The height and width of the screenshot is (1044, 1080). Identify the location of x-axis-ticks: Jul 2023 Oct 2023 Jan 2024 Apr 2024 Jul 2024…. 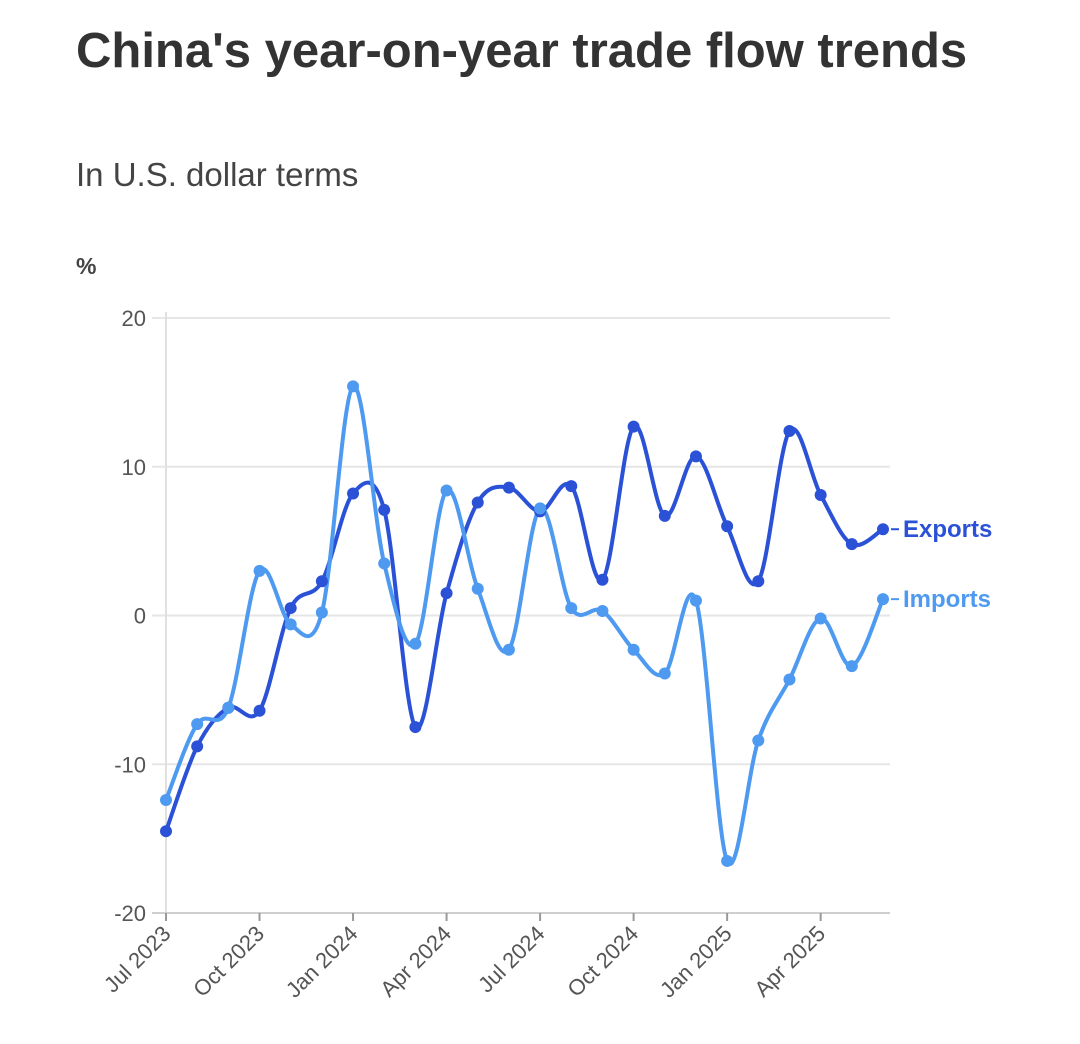
(464, 958).